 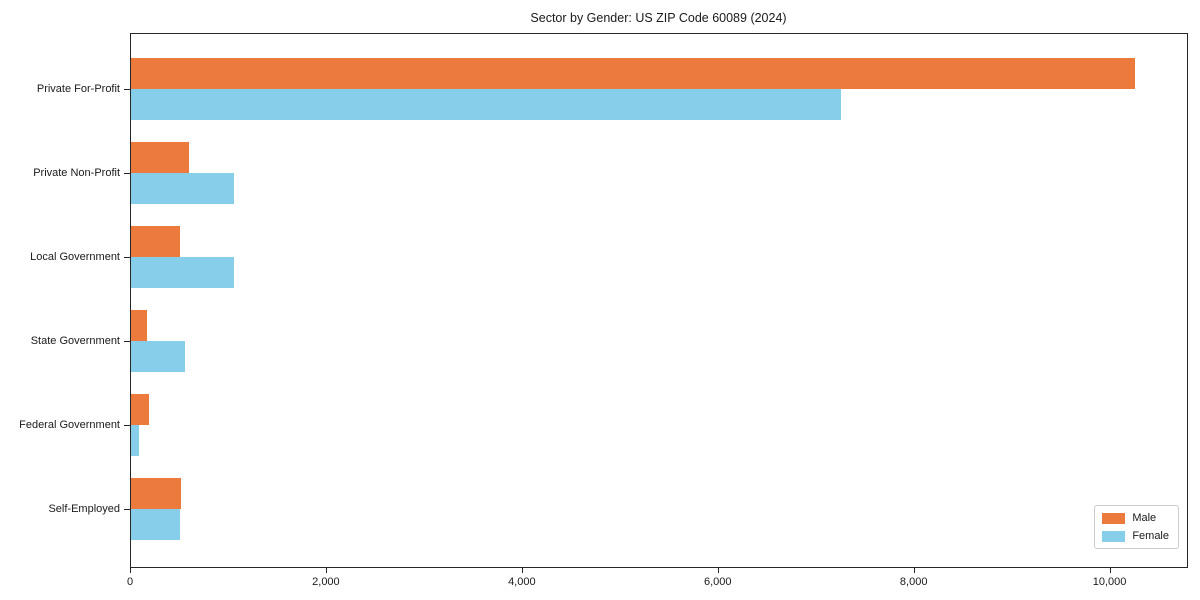 I want to click on bar-group-federal-government, so click(x=659, y=425).